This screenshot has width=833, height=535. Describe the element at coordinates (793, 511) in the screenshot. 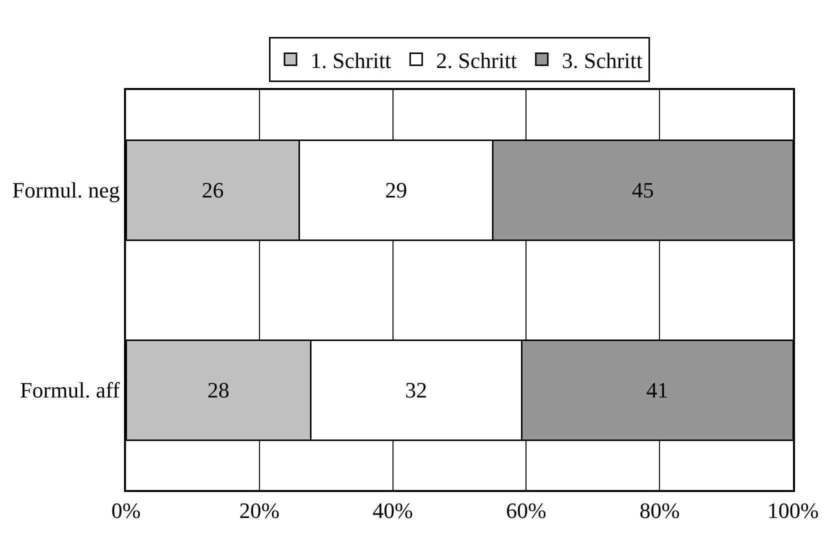

I see `x-tick-label: 100%` at that location.